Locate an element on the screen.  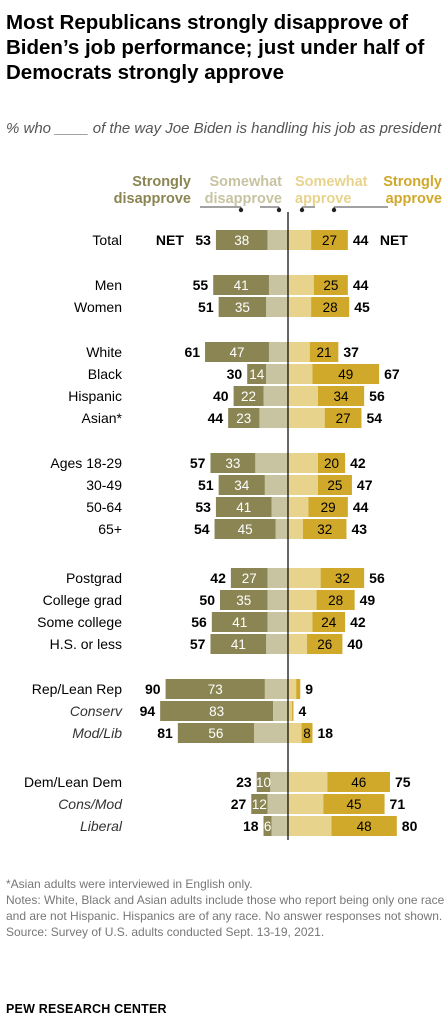
net-approve: 45 is located at coordinates (362, 307).